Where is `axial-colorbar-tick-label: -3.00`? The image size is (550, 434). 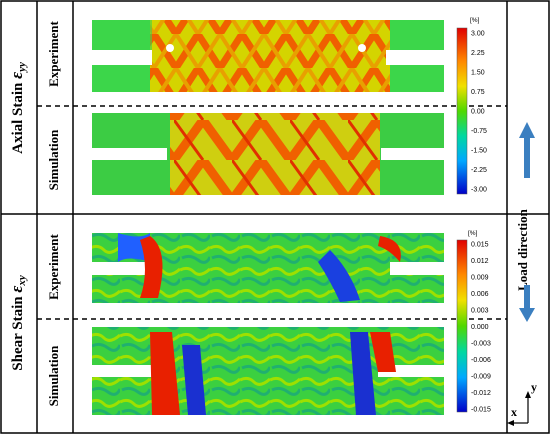 axial-colorbar-tick-label: -3.00 is located at coordinates (479, 190).